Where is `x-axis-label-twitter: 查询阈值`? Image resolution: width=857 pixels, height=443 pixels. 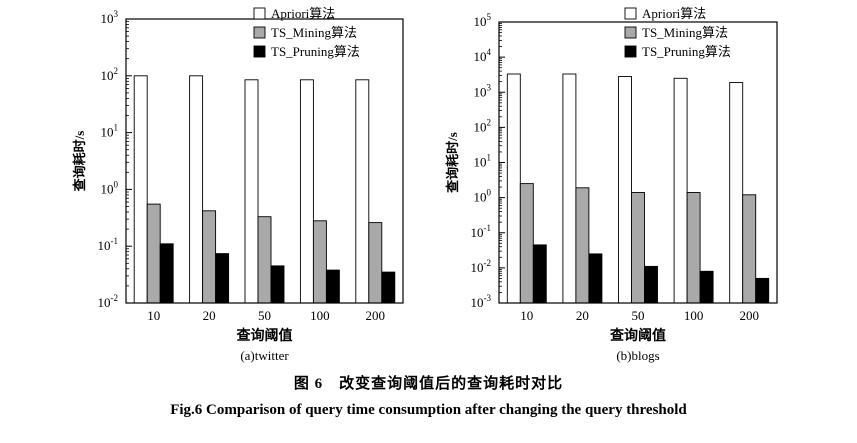
x-axis-label-twitter: 查询阈值 is located at coordinates (265, 335).